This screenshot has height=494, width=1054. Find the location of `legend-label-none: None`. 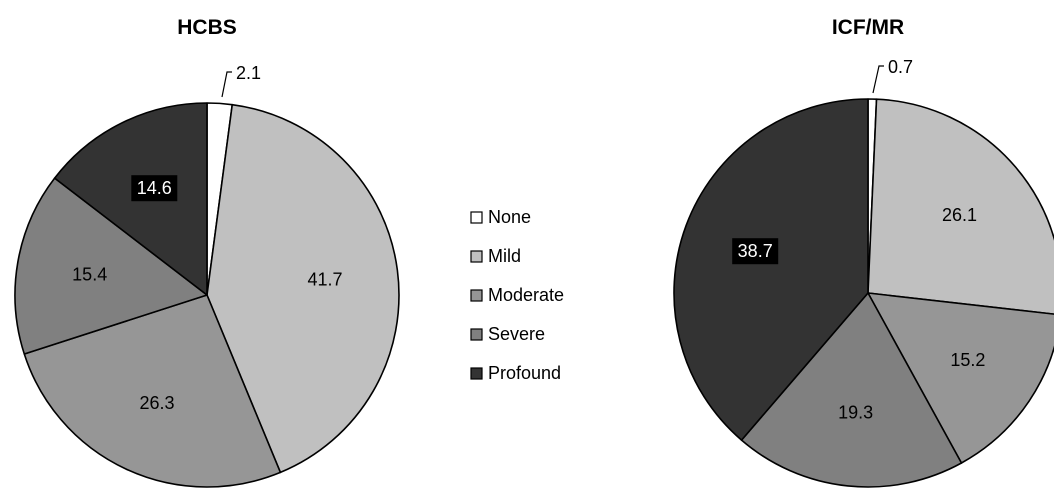

legend-label-none: None is located at coordinates (509, 217).